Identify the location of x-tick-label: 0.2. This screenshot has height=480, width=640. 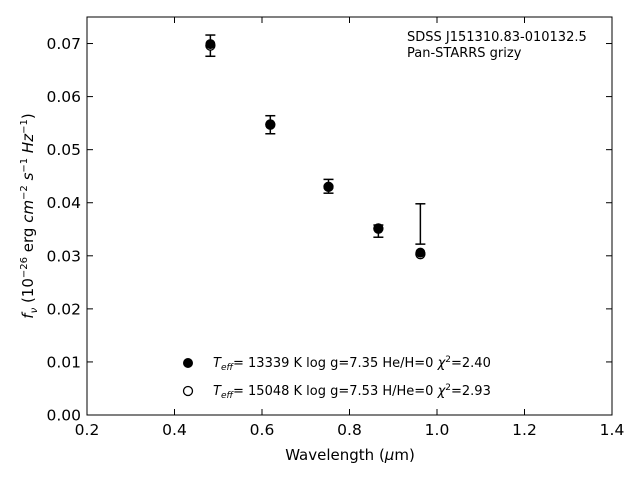
(87, 430).